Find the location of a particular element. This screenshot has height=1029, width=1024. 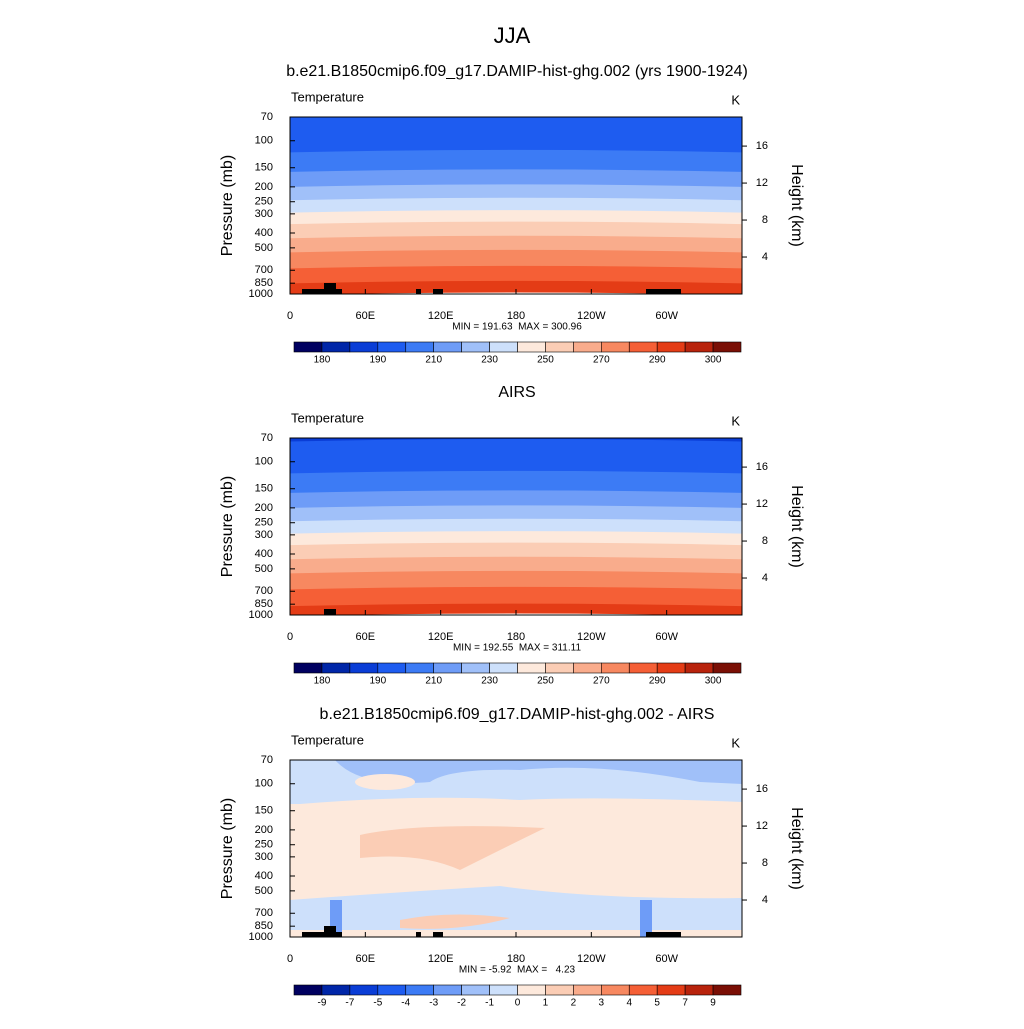

panel-title: AIRS is located at coordinates (516, 392).